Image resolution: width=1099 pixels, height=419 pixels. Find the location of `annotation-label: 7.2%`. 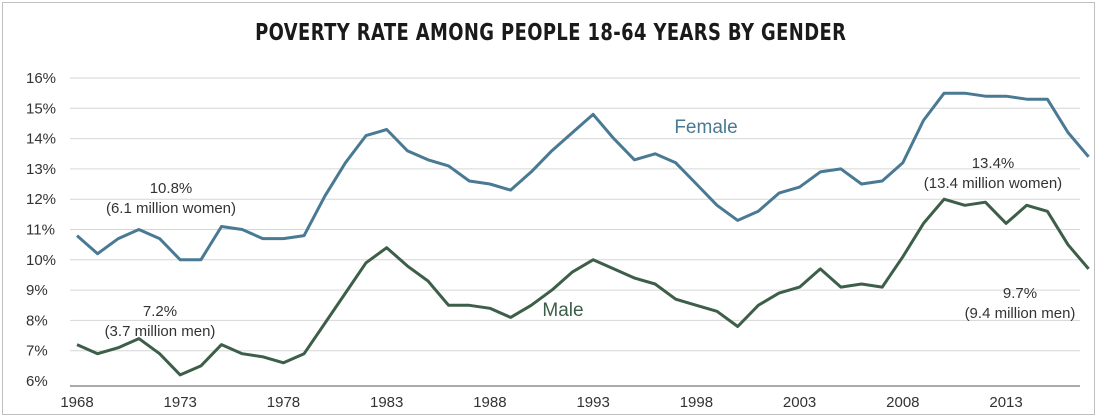

annotation-label: 7.2% is located at coordinates (160, 311).